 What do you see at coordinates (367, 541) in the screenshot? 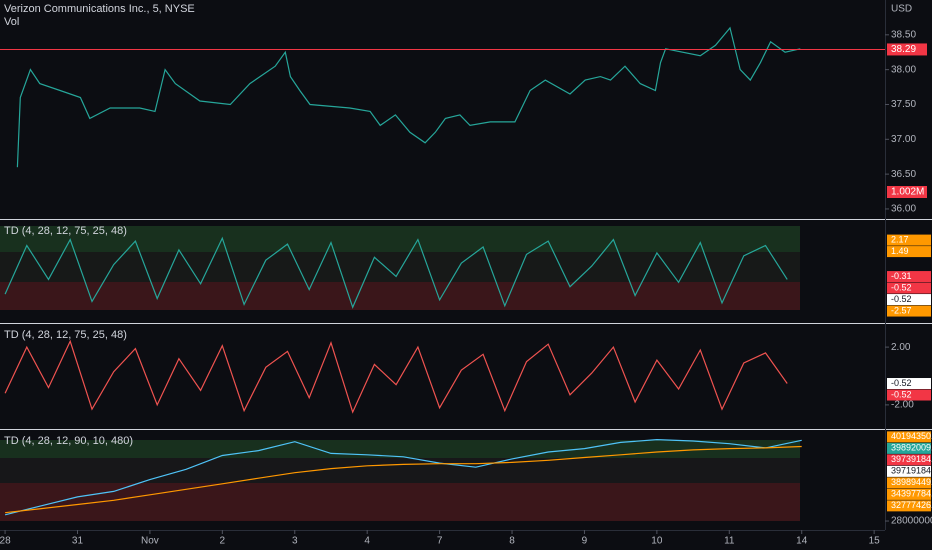
I see `x-tick-label: 4` at bounding box center [367, 541].